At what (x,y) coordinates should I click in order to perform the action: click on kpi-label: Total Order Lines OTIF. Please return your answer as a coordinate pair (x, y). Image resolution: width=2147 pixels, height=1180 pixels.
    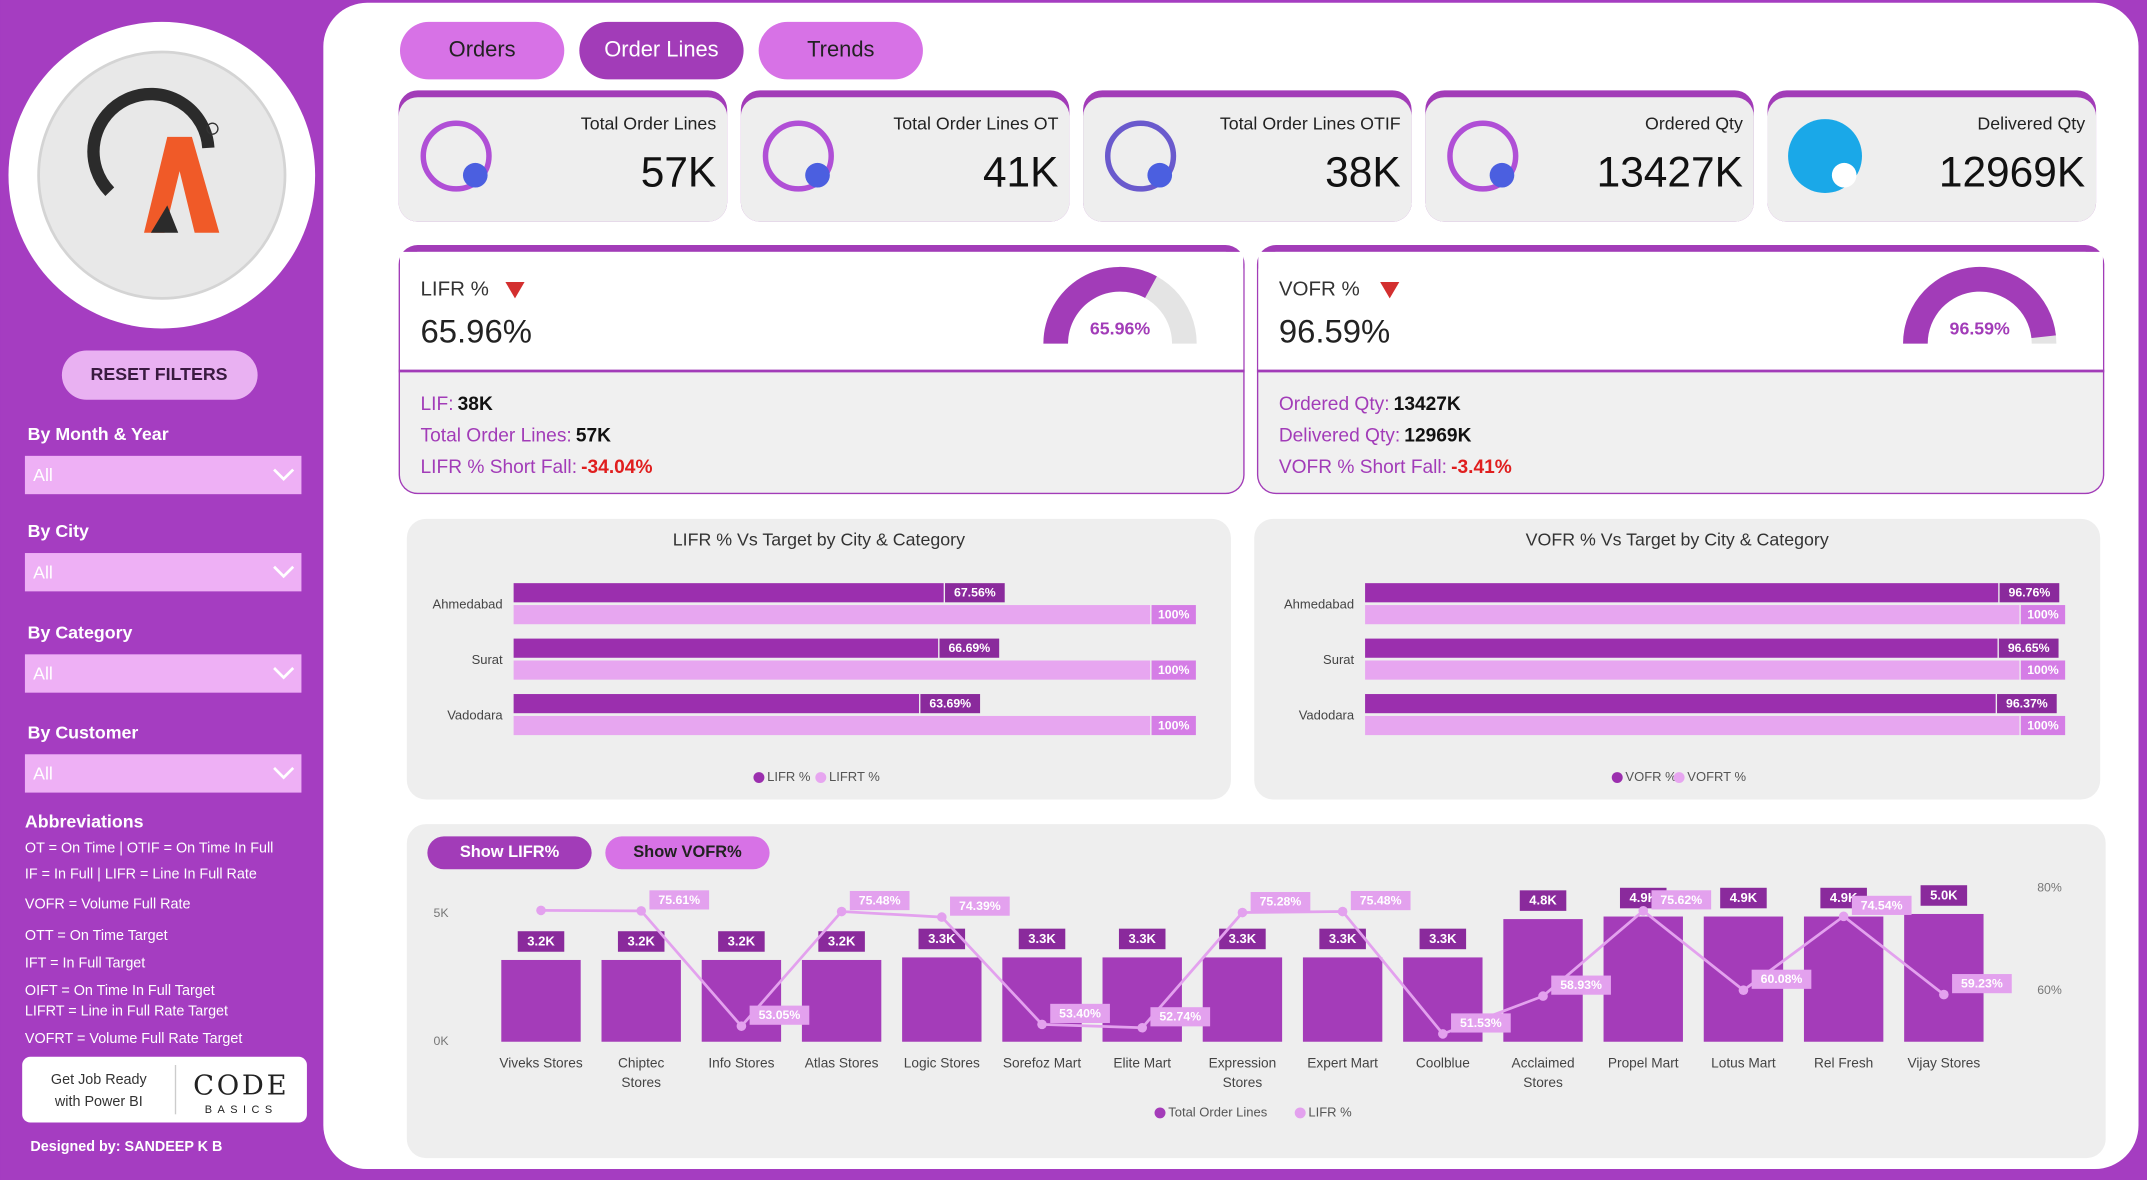
    Looking at the image, I should click on (1310, 123).